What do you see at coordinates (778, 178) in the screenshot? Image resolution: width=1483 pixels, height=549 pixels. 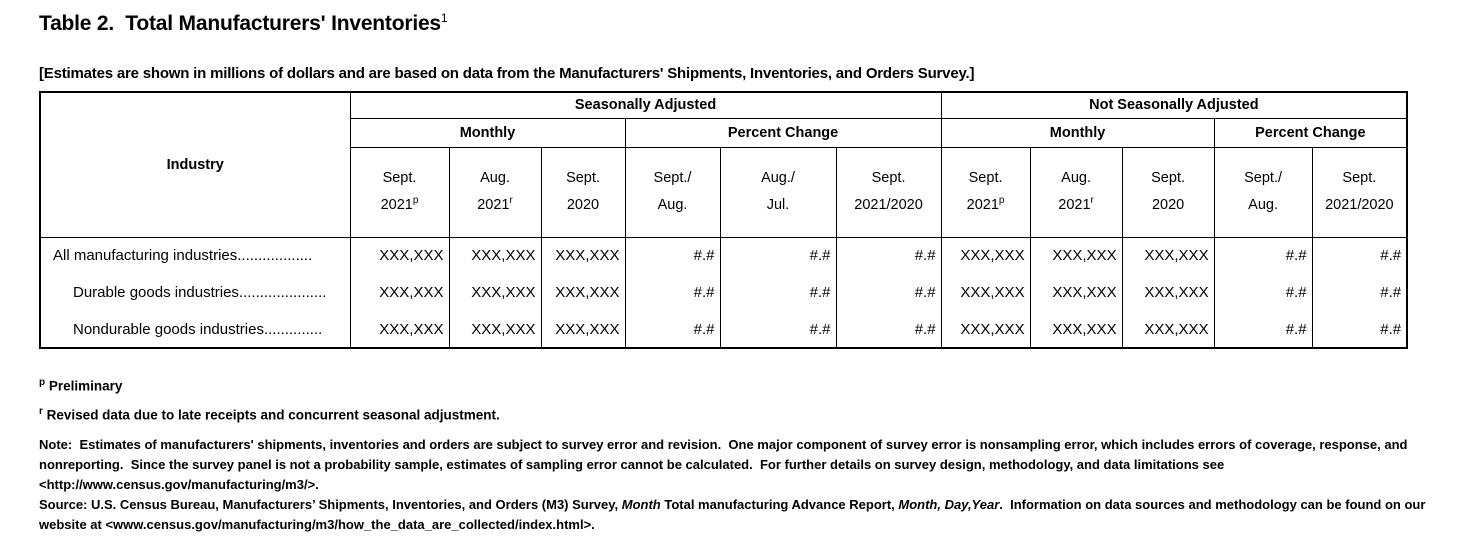 I see `col-header-line1: Aug./` at bounding box center [778, 178].